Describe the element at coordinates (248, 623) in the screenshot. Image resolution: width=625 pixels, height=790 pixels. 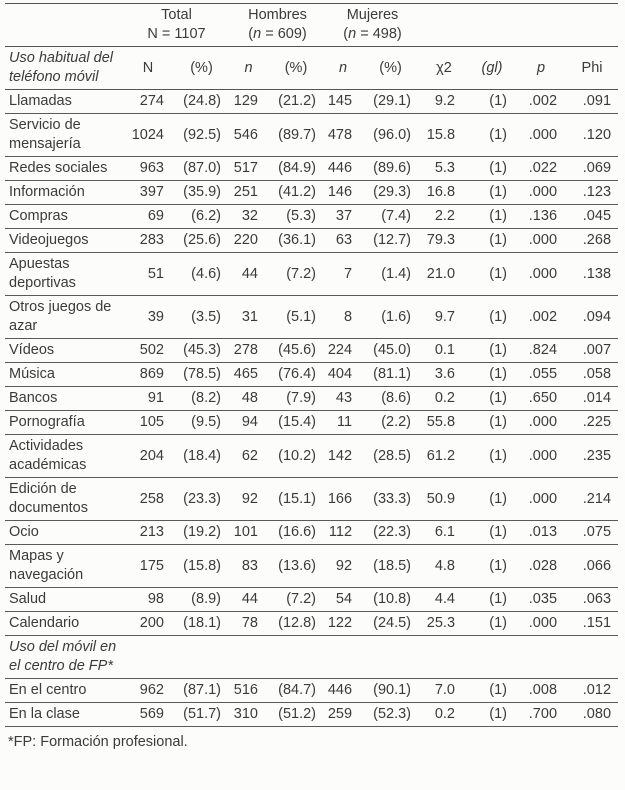
I see `cell-hombres-n: 78` at that location.